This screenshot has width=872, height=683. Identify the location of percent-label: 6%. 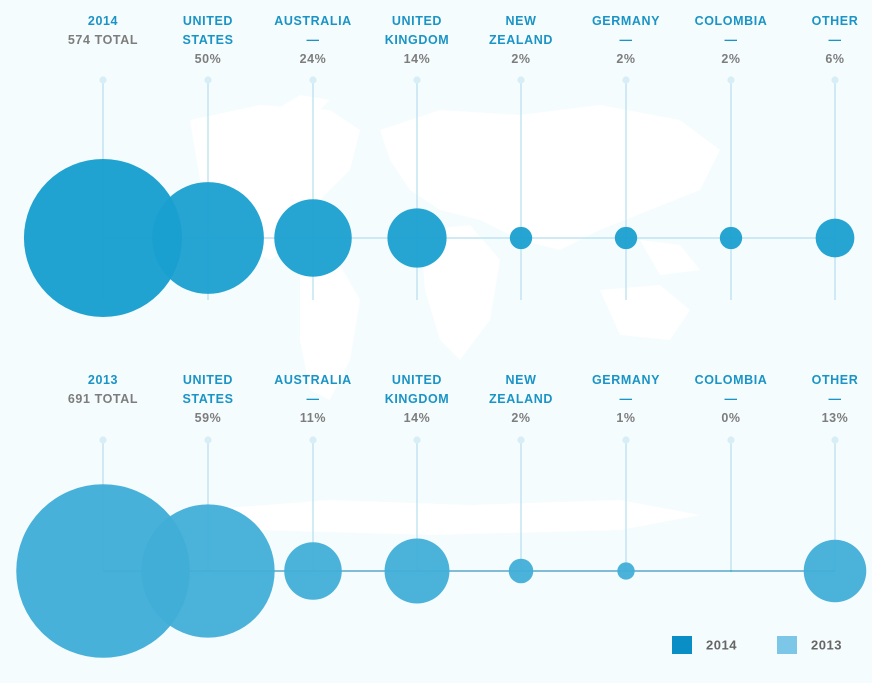
(835, 59).